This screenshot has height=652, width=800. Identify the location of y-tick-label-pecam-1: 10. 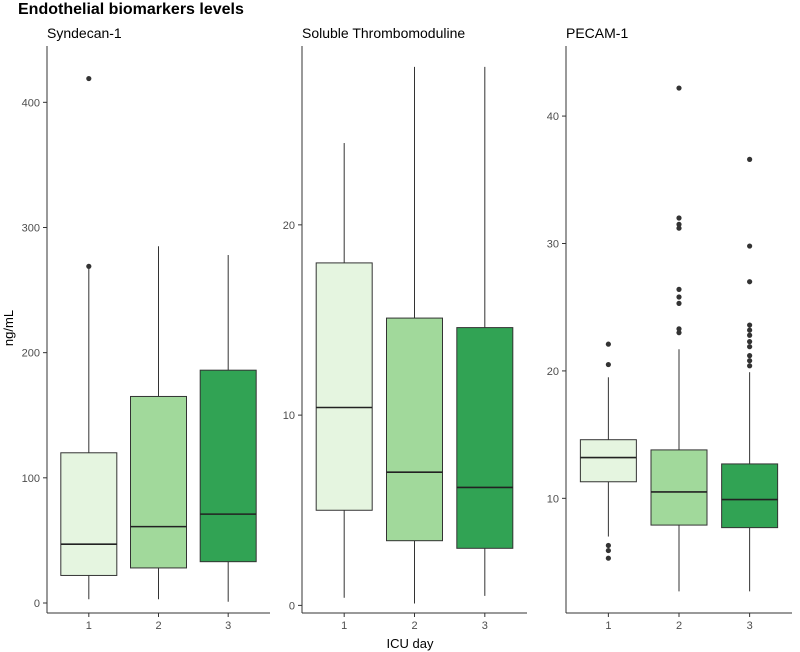
(553, 499).